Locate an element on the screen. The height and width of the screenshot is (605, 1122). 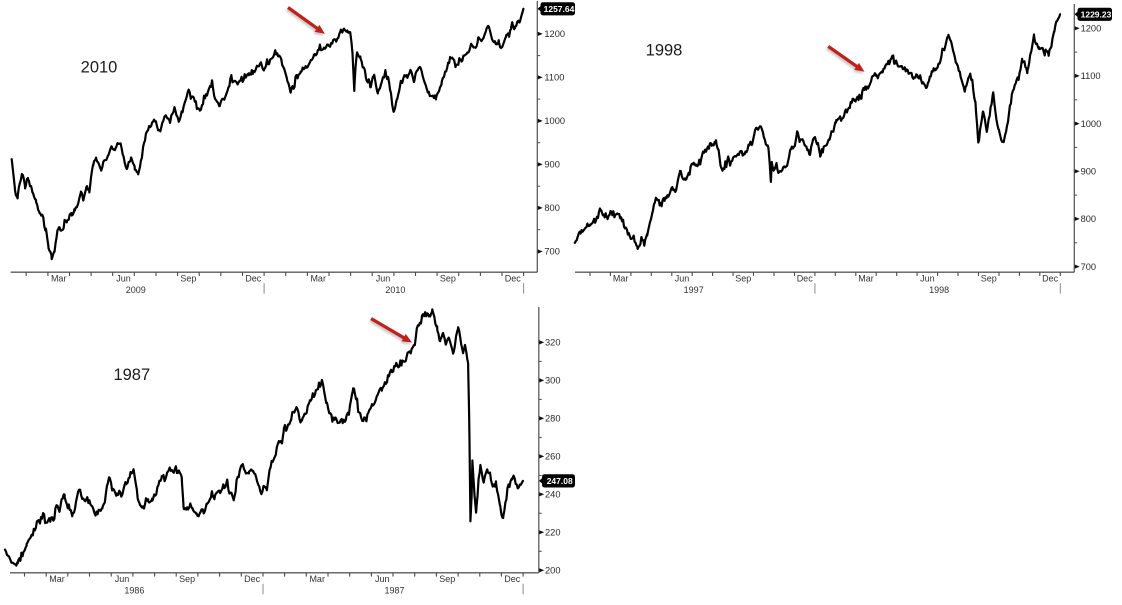
svg-text: 240 is located at coordinates (553, 495).